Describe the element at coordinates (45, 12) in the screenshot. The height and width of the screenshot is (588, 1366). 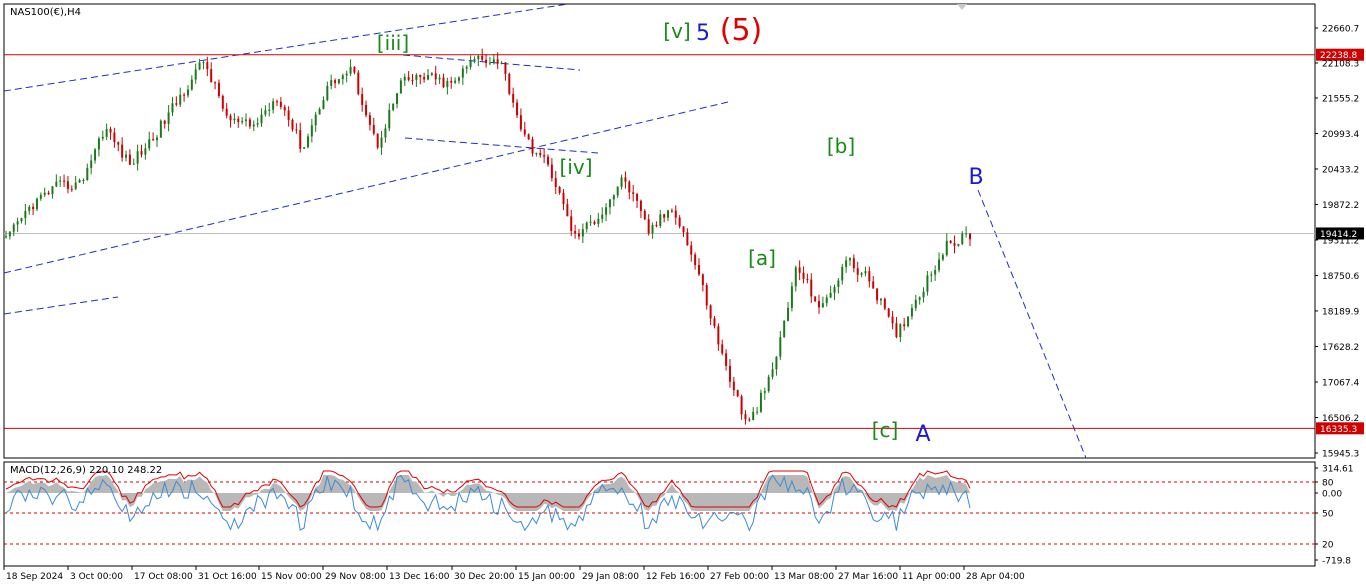
I see `chart-title: NAS100(€),H4` at that location.